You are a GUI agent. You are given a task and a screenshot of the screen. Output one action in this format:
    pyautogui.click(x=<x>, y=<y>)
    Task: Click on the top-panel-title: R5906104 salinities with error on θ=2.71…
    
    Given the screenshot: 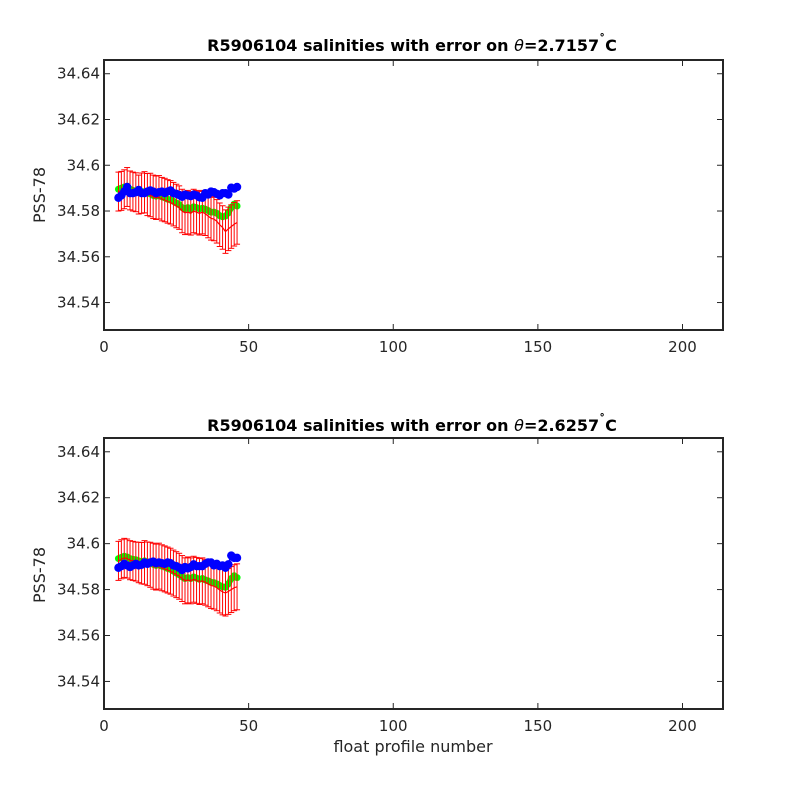 What is the action you would take?
    pyautogui.click(x=412, y=43)
    